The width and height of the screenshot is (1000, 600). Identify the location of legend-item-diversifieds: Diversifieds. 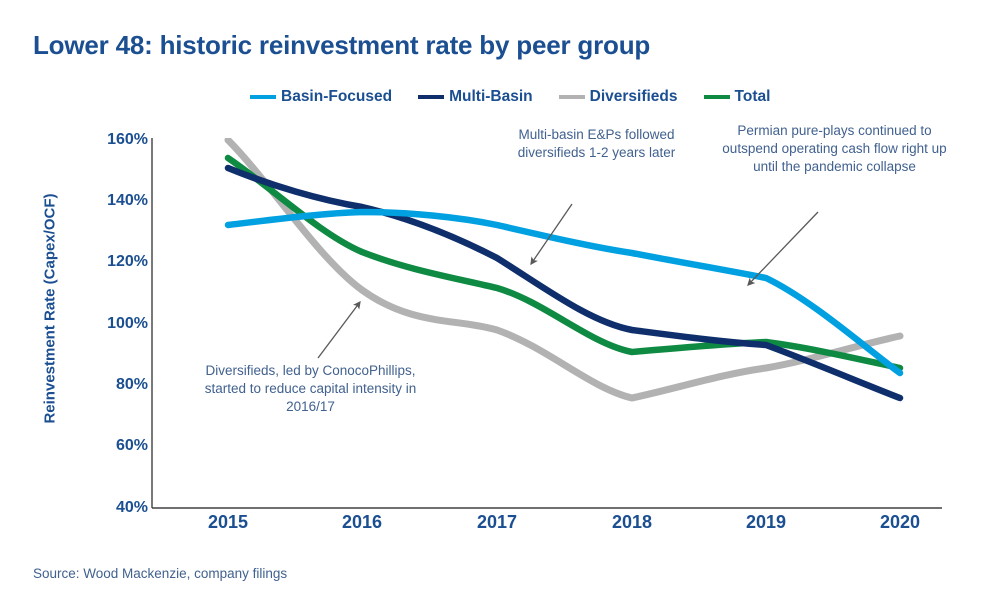
(618, 97).